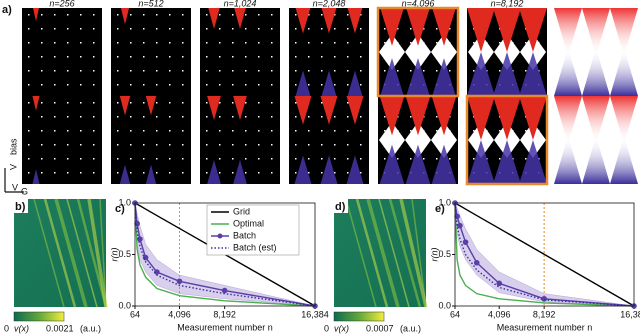 This screenshot has width=640, height=336. What do you see at coordinates (62, 52) in the screenshot?
I see `tile-bg` at bounding box center [62, 52].